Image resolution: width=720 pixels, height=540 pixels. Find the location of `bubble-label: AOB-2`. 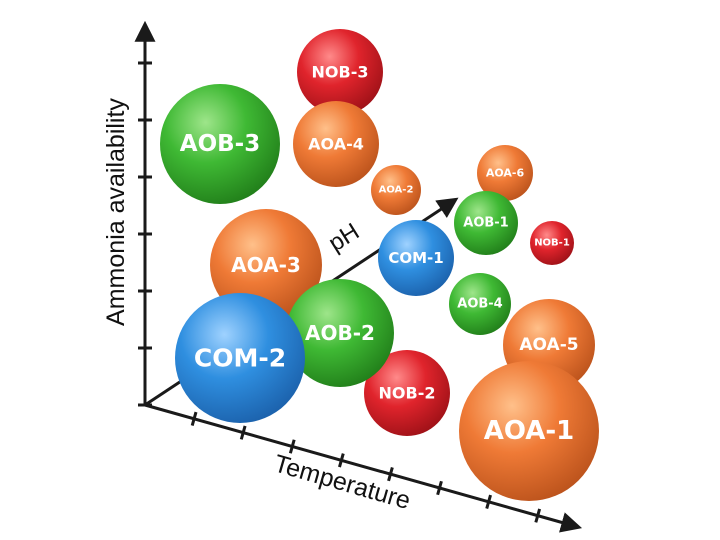

bubble-label: AOB-2 is located at coordinates (340, 333).